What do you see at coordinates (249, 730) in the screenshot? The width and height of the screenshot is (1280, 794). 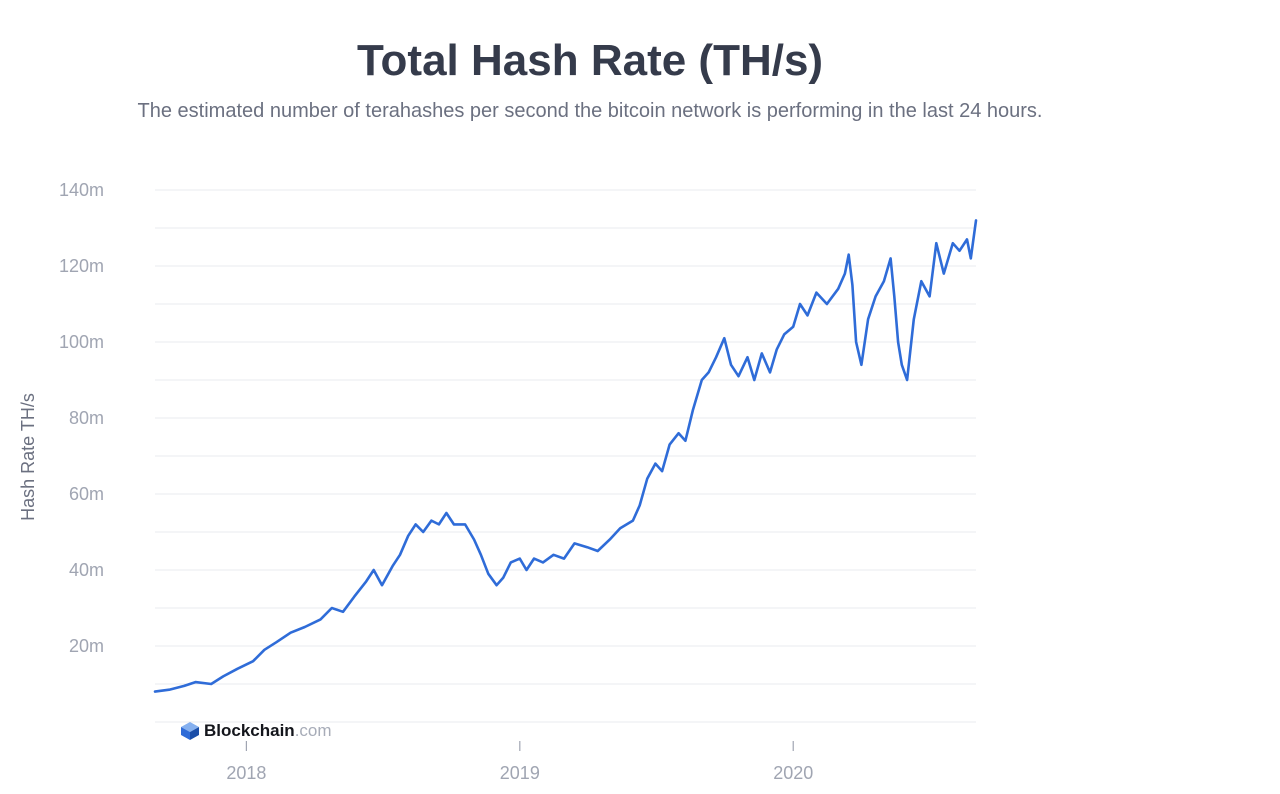 I see `brand-name: Blockchain` at bounding box center [249, 730].